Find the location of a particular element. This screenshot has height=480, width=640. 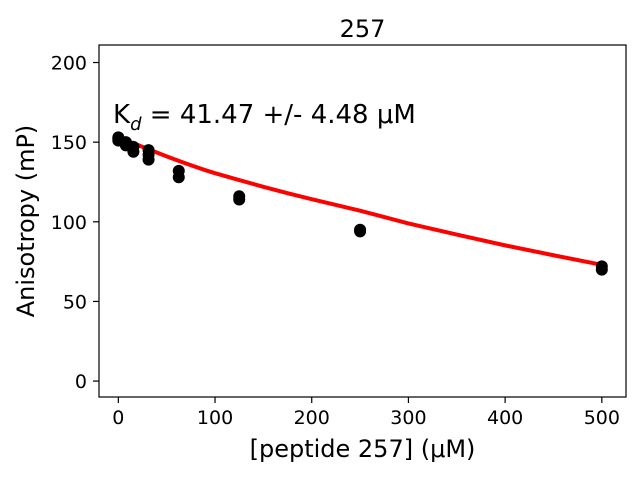

y-tick-label: 150 is located at coordinates (69, 143).